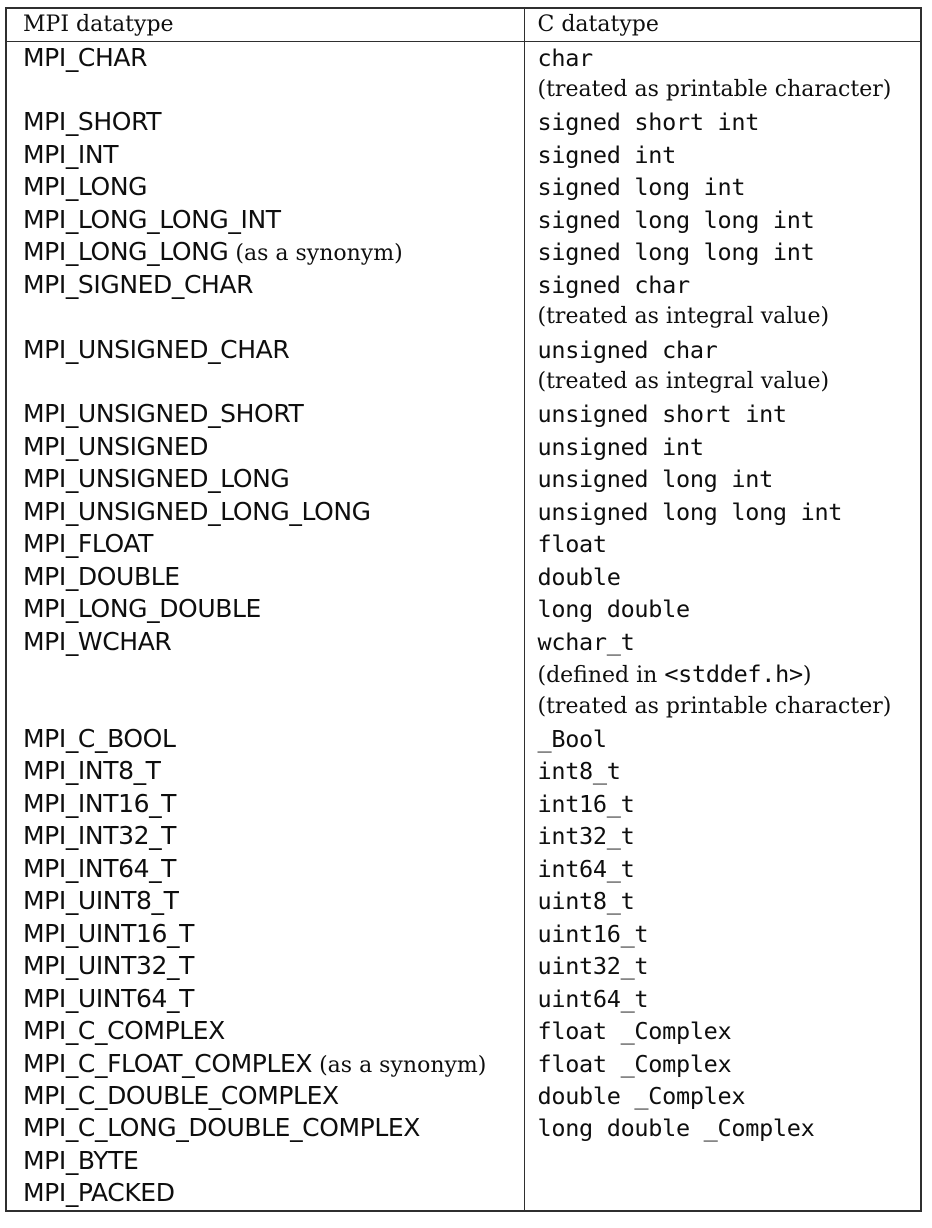  I want to click on table-row: MPI_INT8_T int8_t, so click(464, 771).